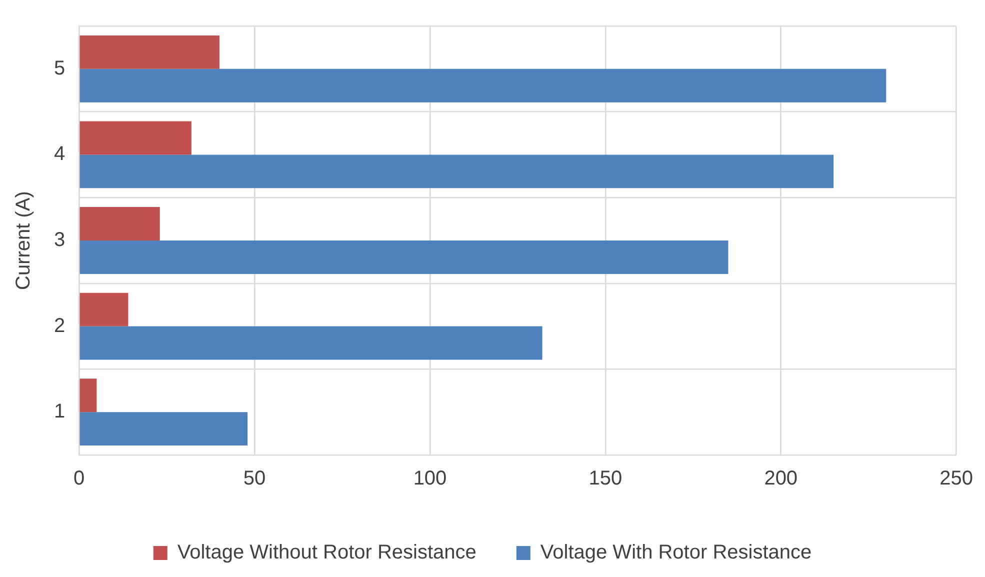 The height and width of the screenshot is (577, 985). Describe the element at coordinates (79, 479) in the screenshot. I see `x-tick-label: 0` at that location.